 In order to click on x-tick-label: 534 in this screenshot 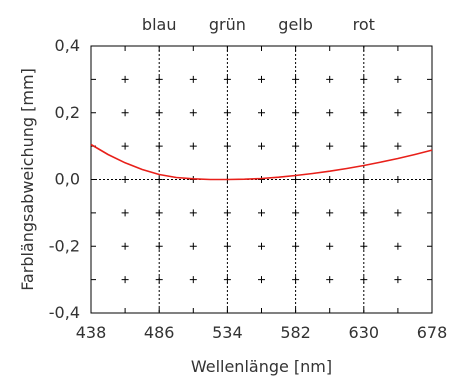, I will do `click(227, 332)`.